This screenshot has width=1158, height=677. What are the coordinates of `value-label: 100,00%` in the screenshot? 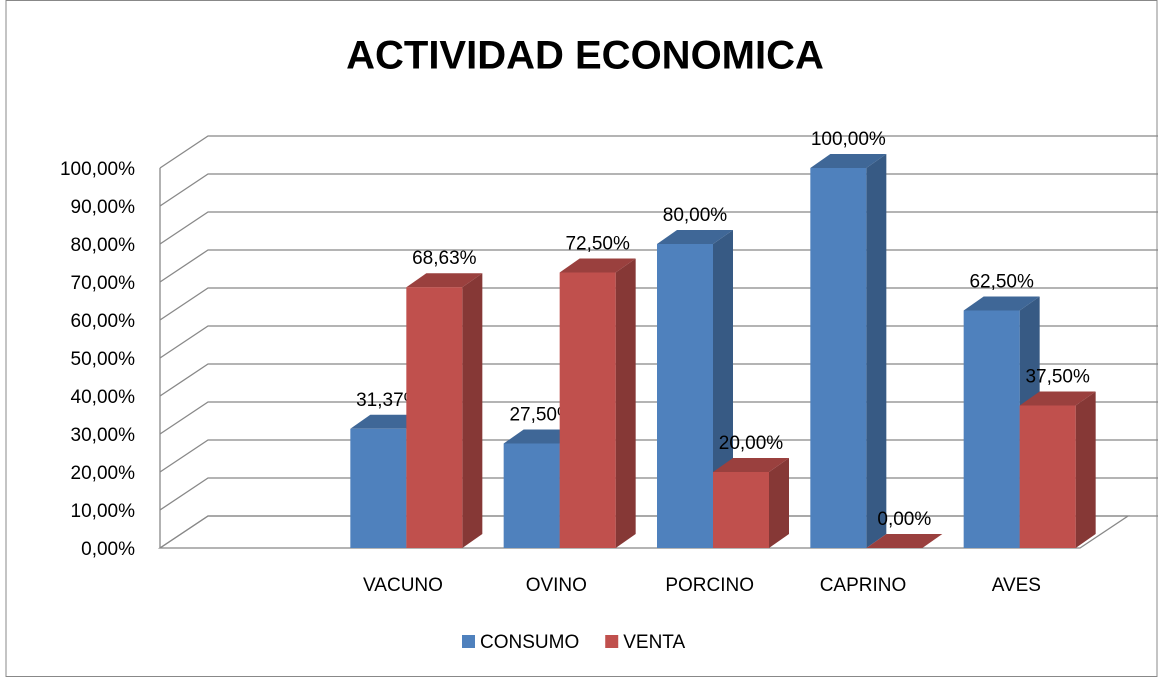 It's located at (848, 139).